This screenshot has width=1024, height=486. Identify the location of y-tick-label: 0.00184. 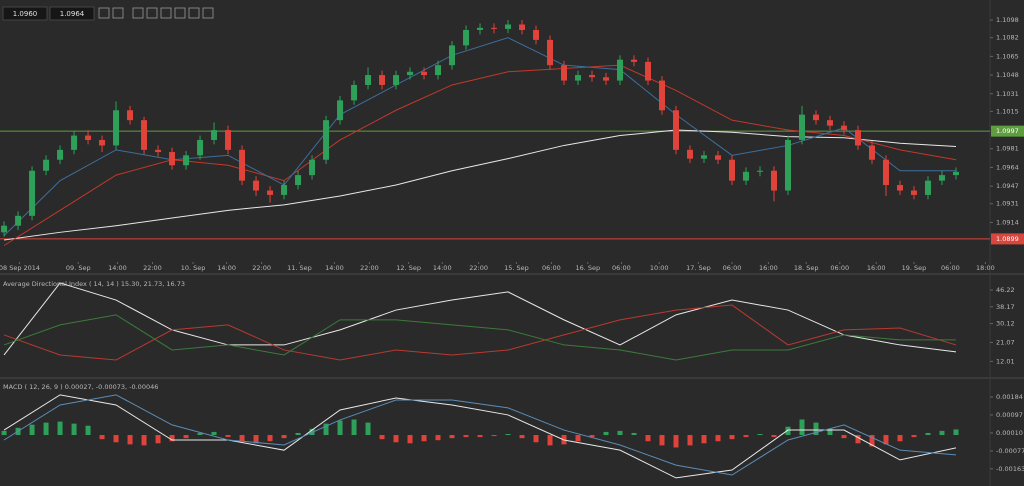
(1009, 397).